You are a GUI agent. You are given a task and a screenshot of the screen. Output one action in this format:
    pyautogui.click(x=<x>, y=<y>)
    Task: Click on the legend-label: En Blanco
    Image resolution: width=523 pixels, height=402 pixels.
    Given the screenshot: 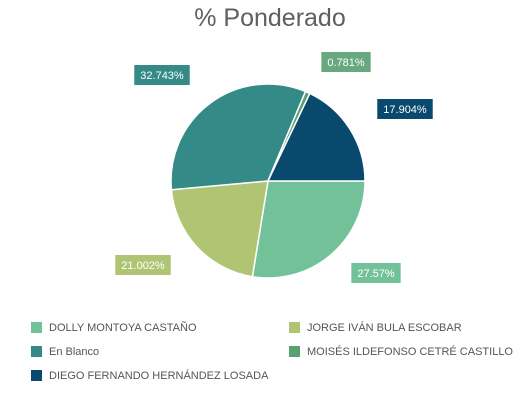 What is the action you would take?
    pyautogui.click(x=74, y=352)
    